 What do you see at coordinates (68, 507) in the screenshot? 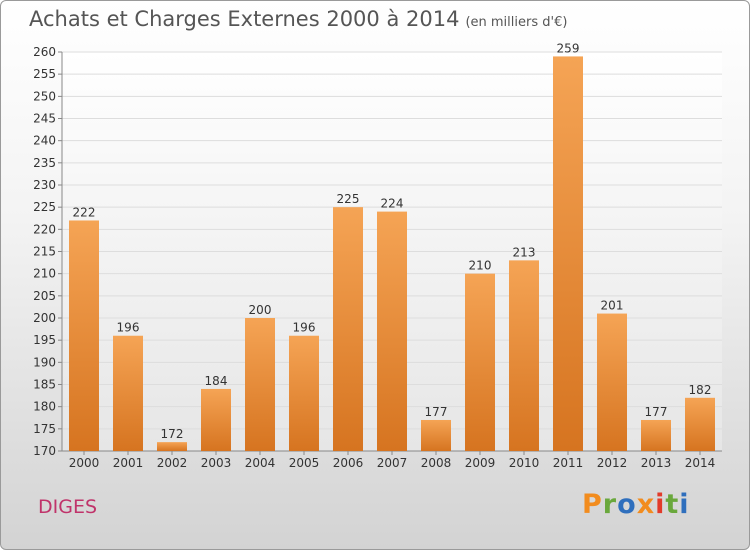
I see `commune-name: DIGES` at bounding box center [68, 507].